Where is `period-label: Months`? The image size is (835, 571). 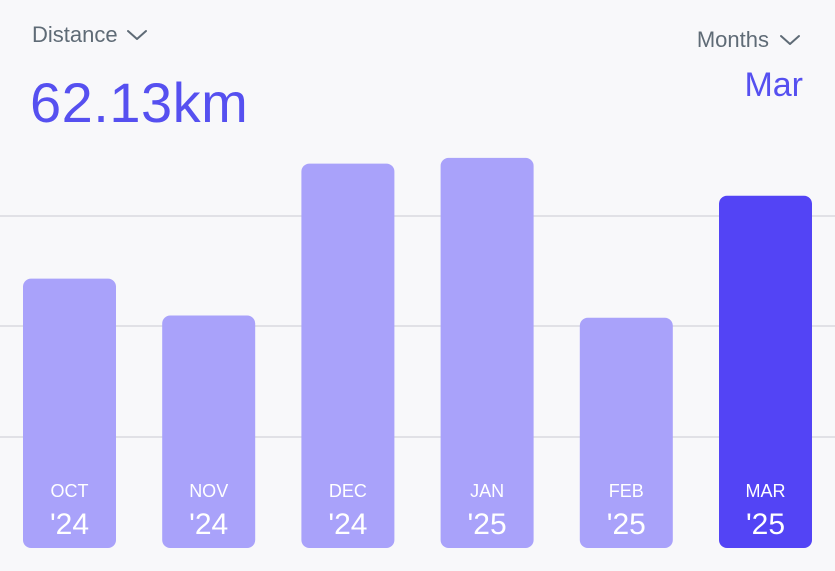 period-label: Months is located at coordinates (732, 39).